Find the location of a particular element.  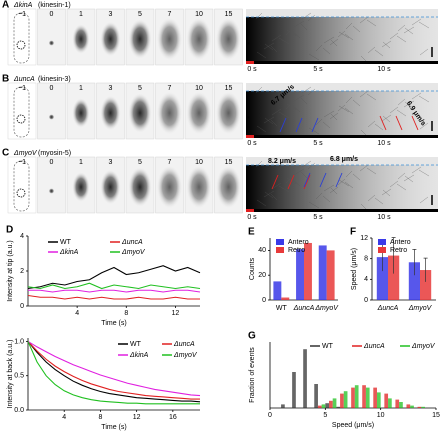

error-bar is located at coordinates (414, 262).